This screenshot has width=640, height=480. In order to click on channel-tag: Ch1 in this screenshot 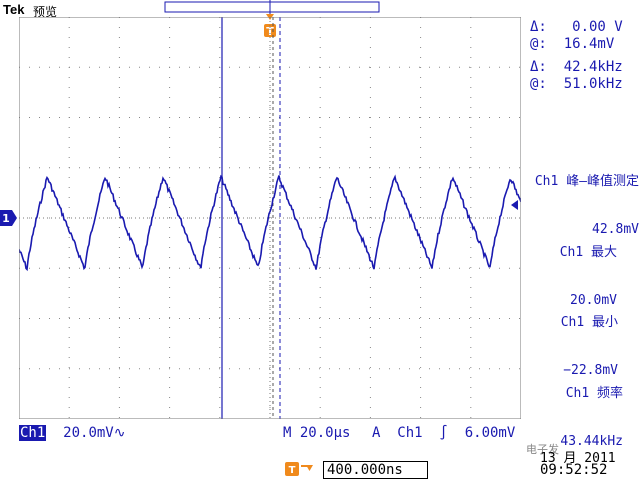, I will do `click(33, 433)`.